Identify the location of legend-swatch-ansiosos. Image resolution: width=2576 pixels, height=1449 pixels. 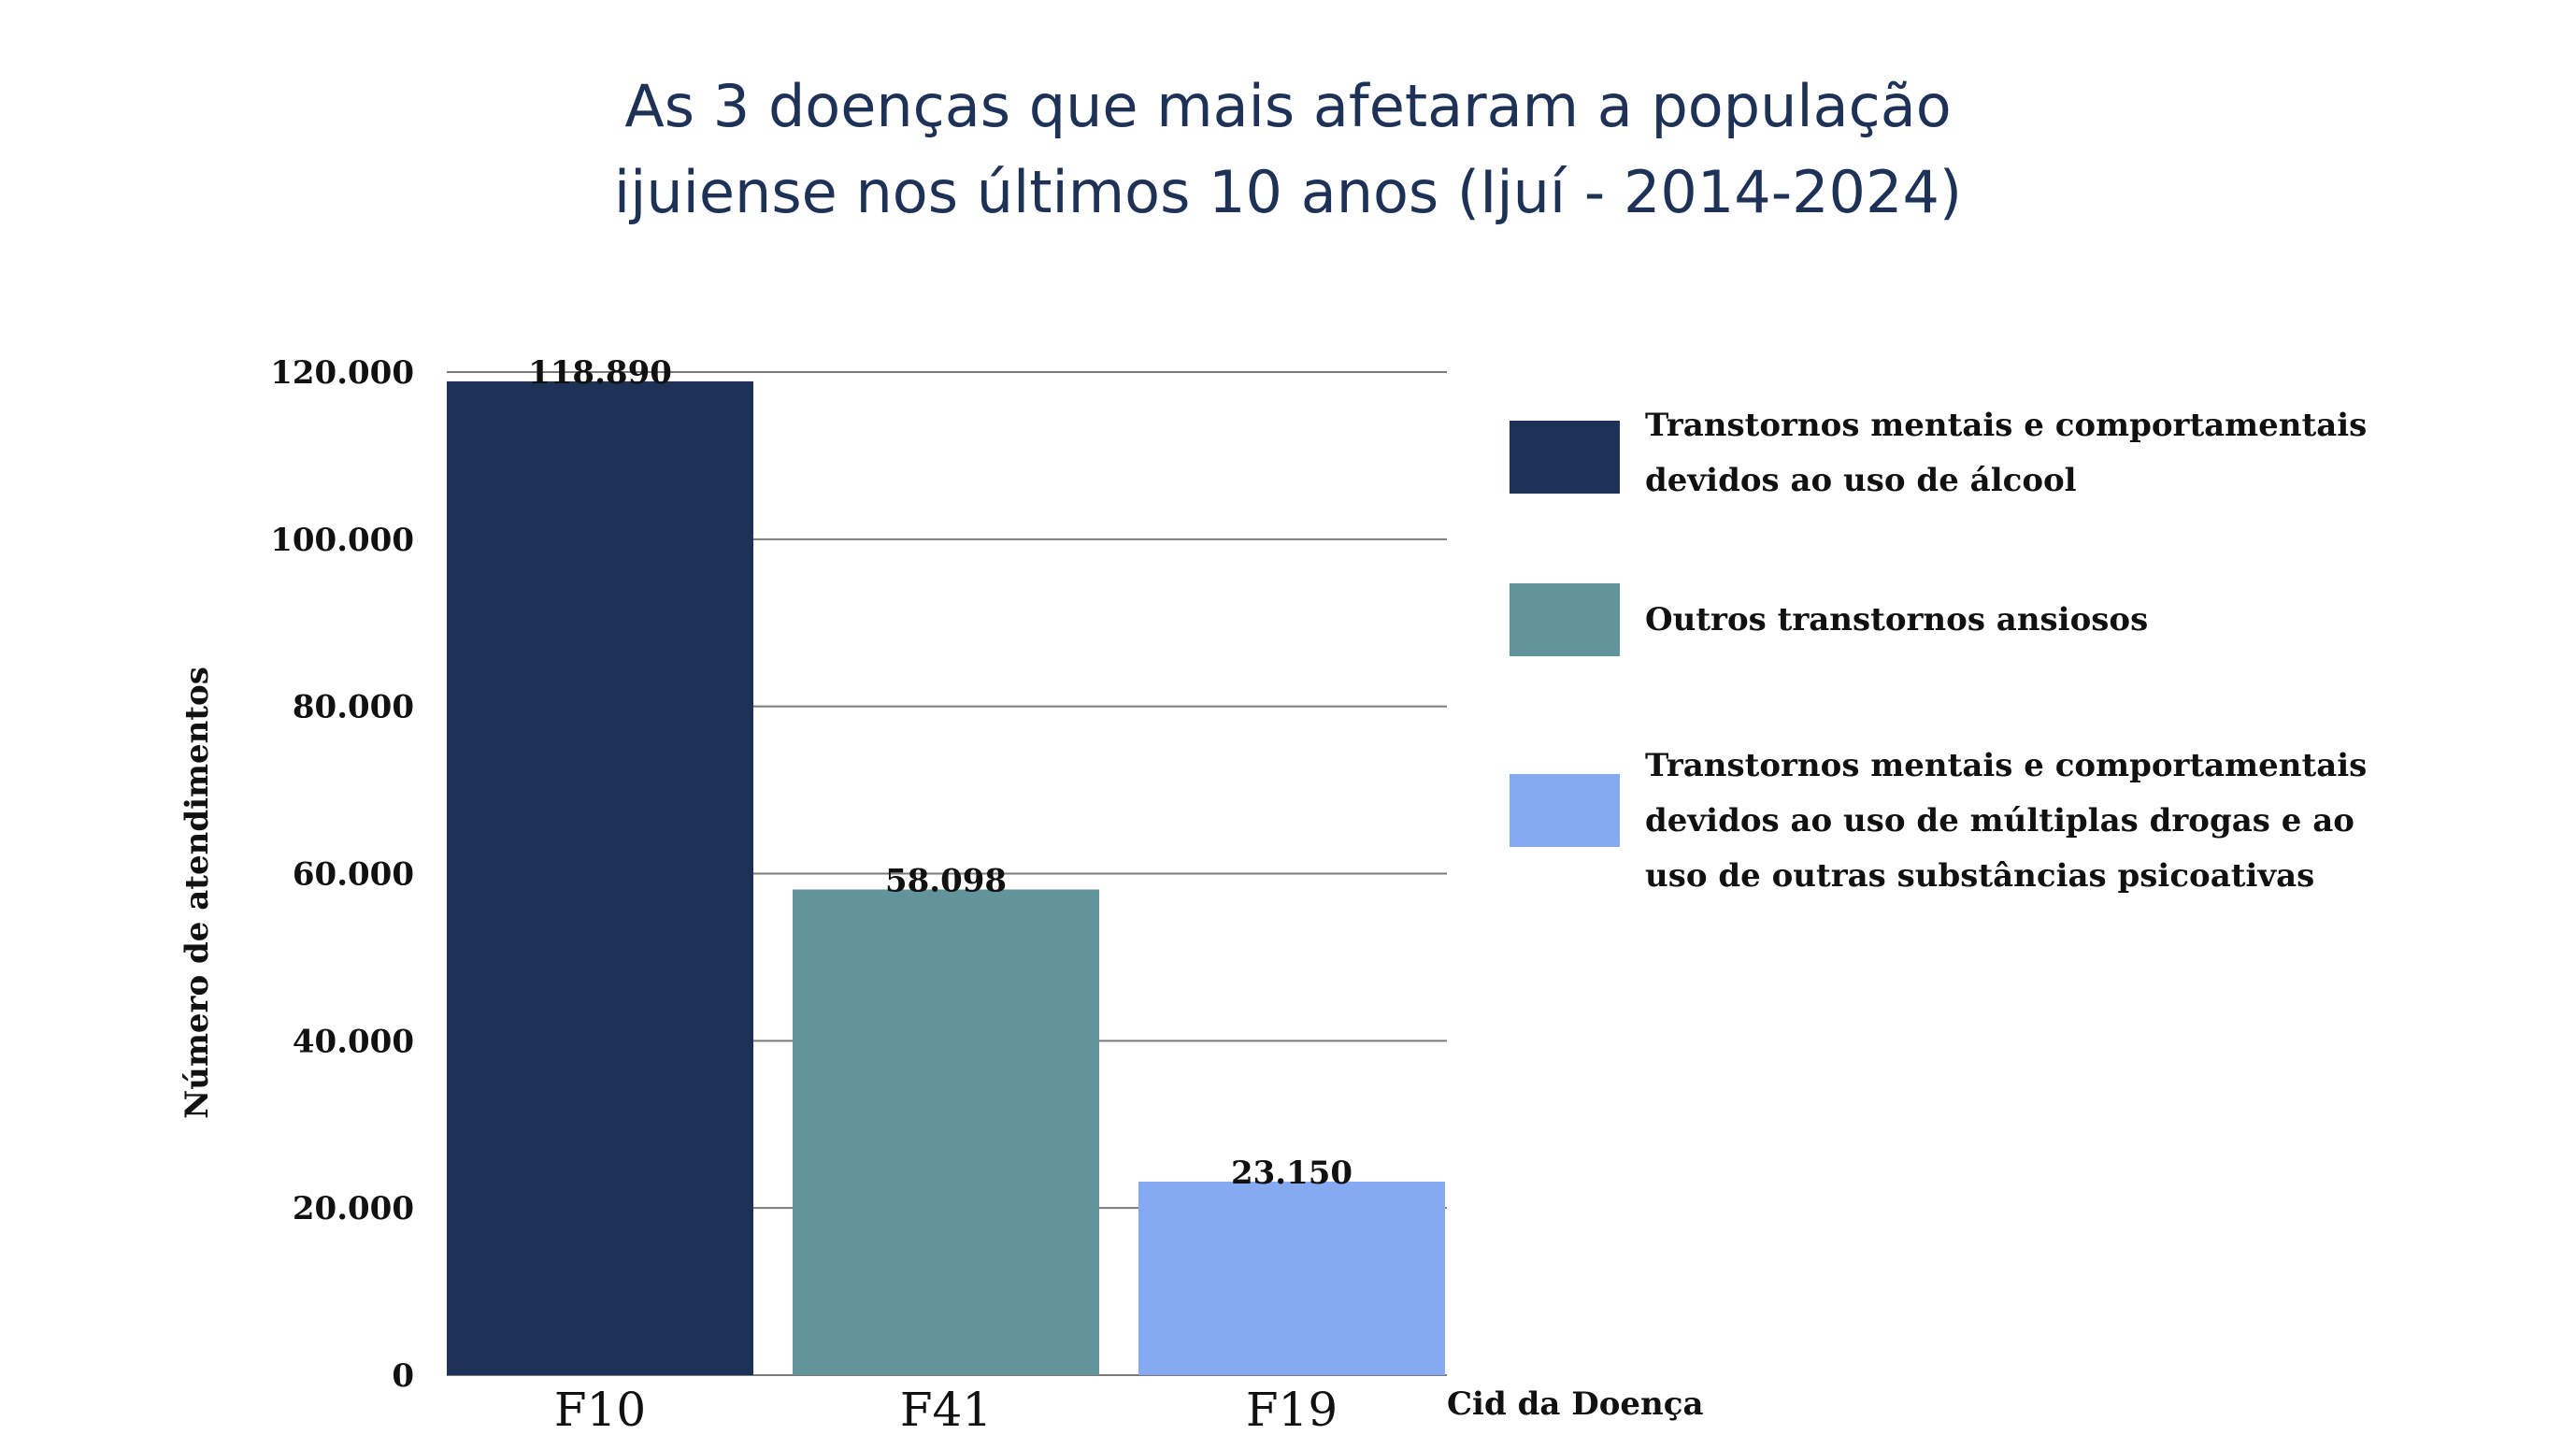
(1565, 619).